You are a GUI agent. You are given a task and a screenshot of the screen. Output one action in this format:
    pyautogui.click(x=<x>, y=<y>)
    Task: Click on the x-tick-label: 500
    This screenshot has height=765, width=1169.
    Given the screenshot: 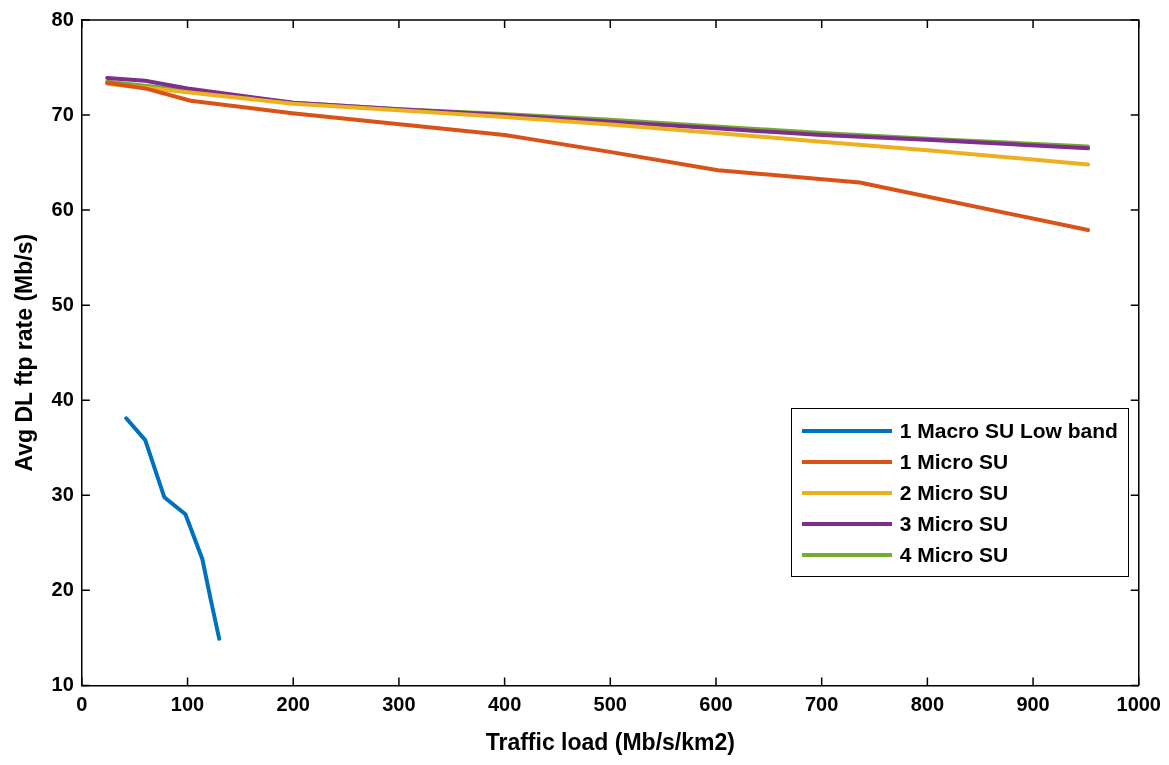 What is the action you would take?
    pyautogui.click(x=610, y=703)
    